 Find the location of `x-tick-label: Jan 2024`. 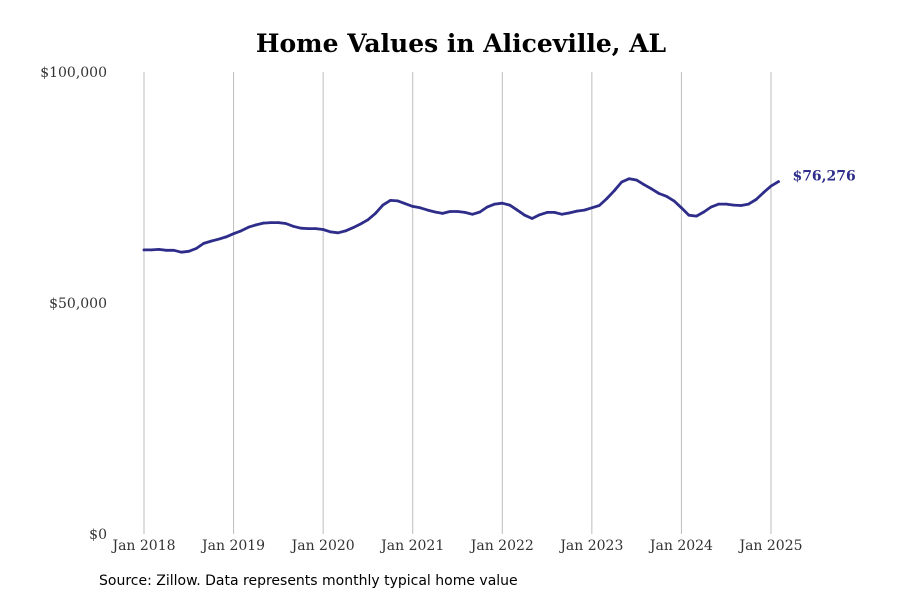

x-tick-label: Jan 2024 is located at coordinates (680, 546).